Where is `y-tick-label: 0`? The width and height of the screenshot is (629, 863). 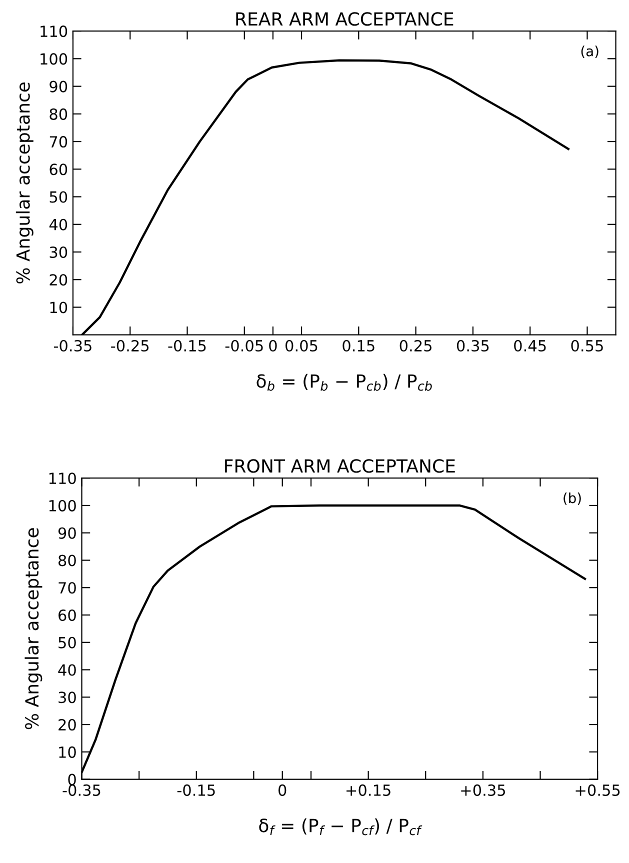 y-tick-label: 0 is located at coordinates (72, 780).